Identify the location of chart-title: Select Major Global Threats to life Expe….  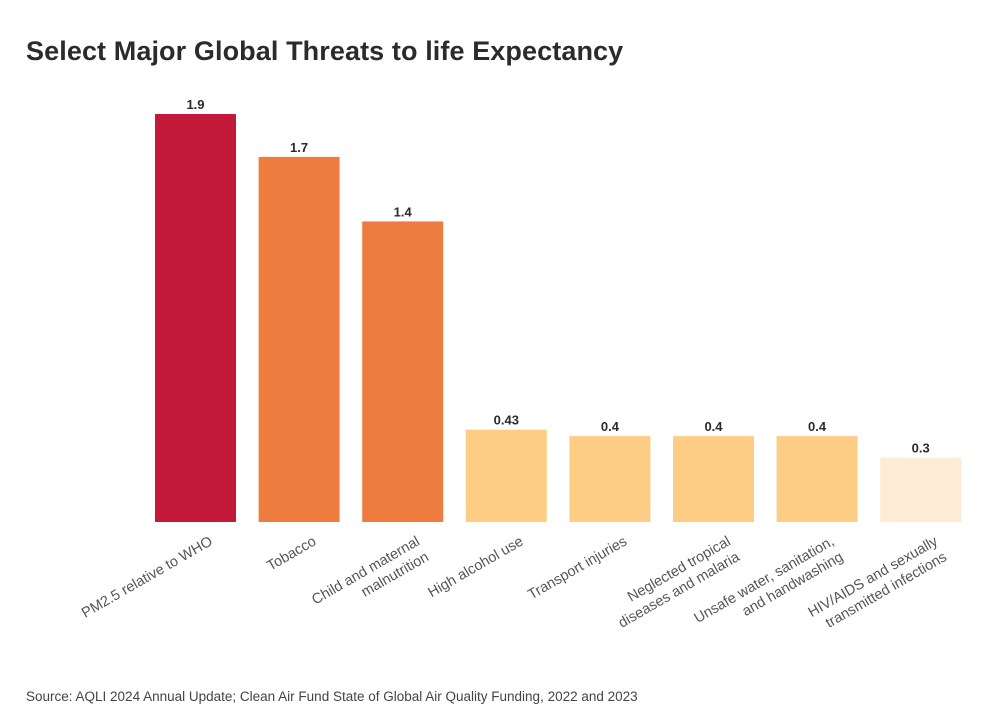
(325, 51).